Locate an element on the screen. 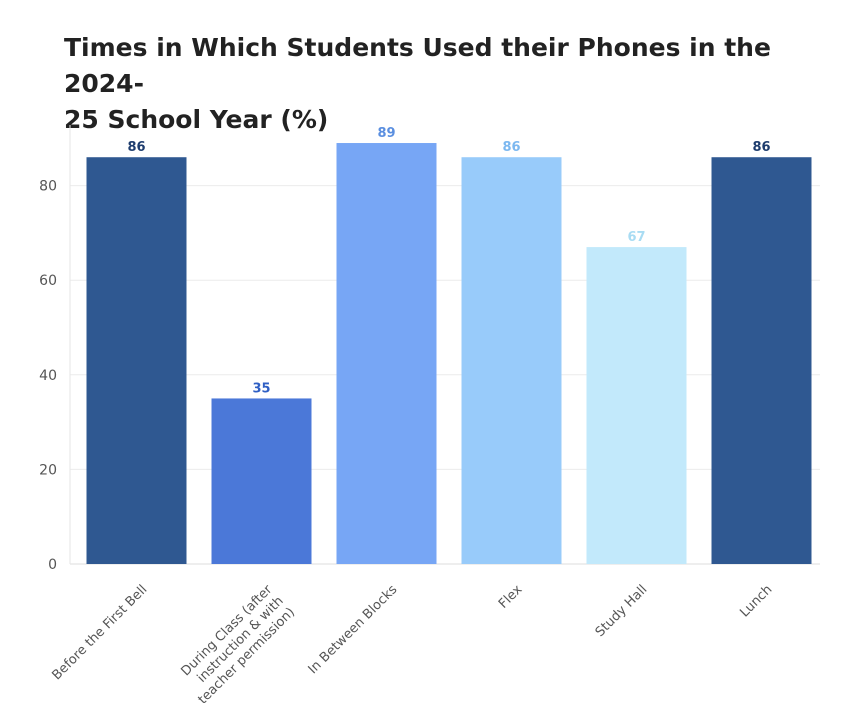 The width and height of the screenshot is (866, 708). category-label-line: Flex is located at coordinates (511, 597).